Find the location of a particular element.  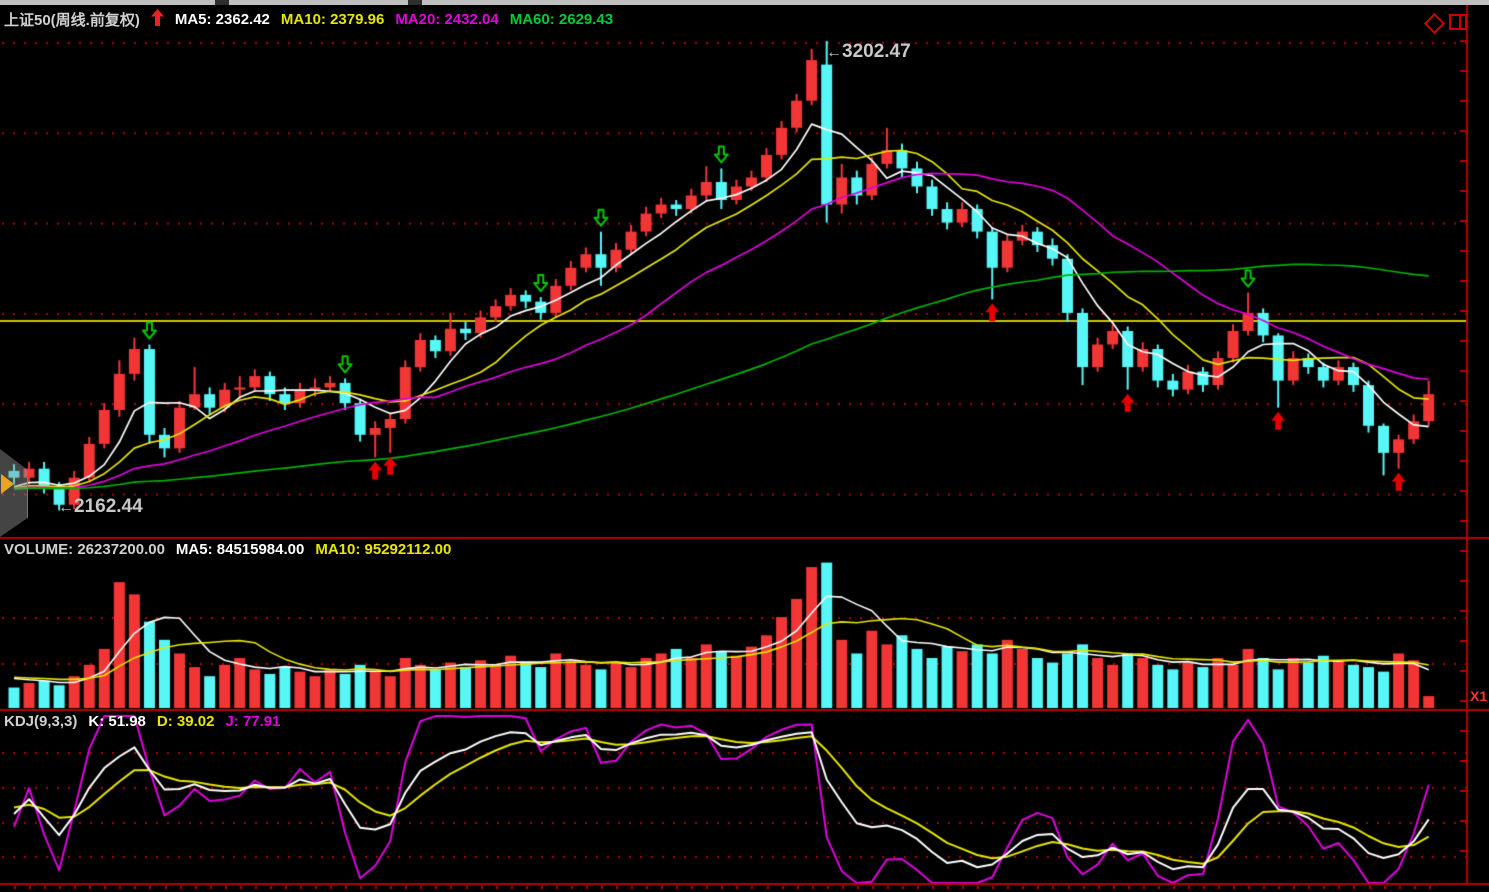

split-window-divider is located at coordinates (1460, 22).